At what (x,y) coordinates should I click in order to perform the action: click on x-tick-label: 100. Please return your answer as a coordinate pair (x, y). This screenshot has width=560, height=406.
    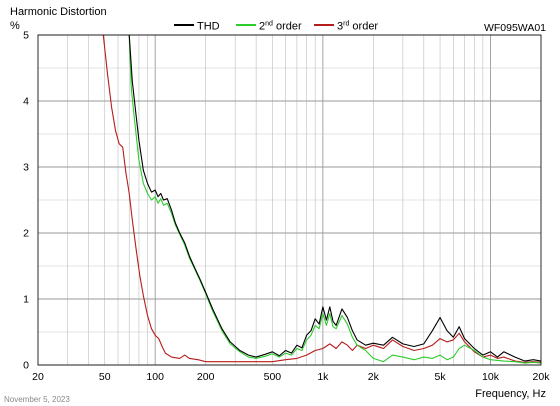
    Looking at the image, I should click on (155, 377).